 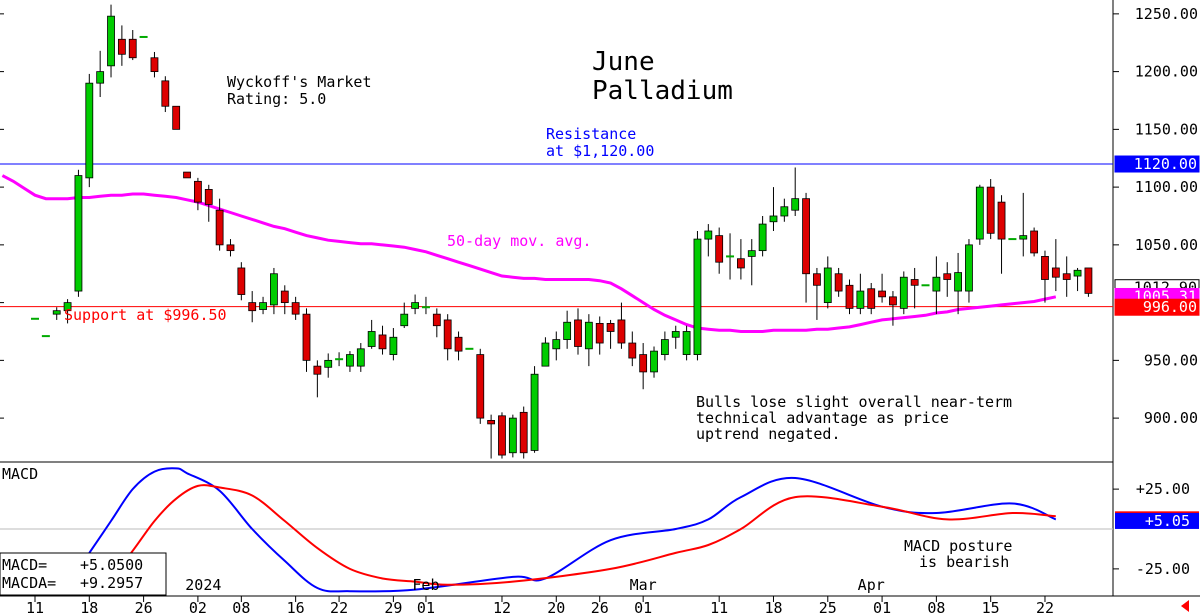 I want to click on macd-flag-box, so click(x=1157, y=520).